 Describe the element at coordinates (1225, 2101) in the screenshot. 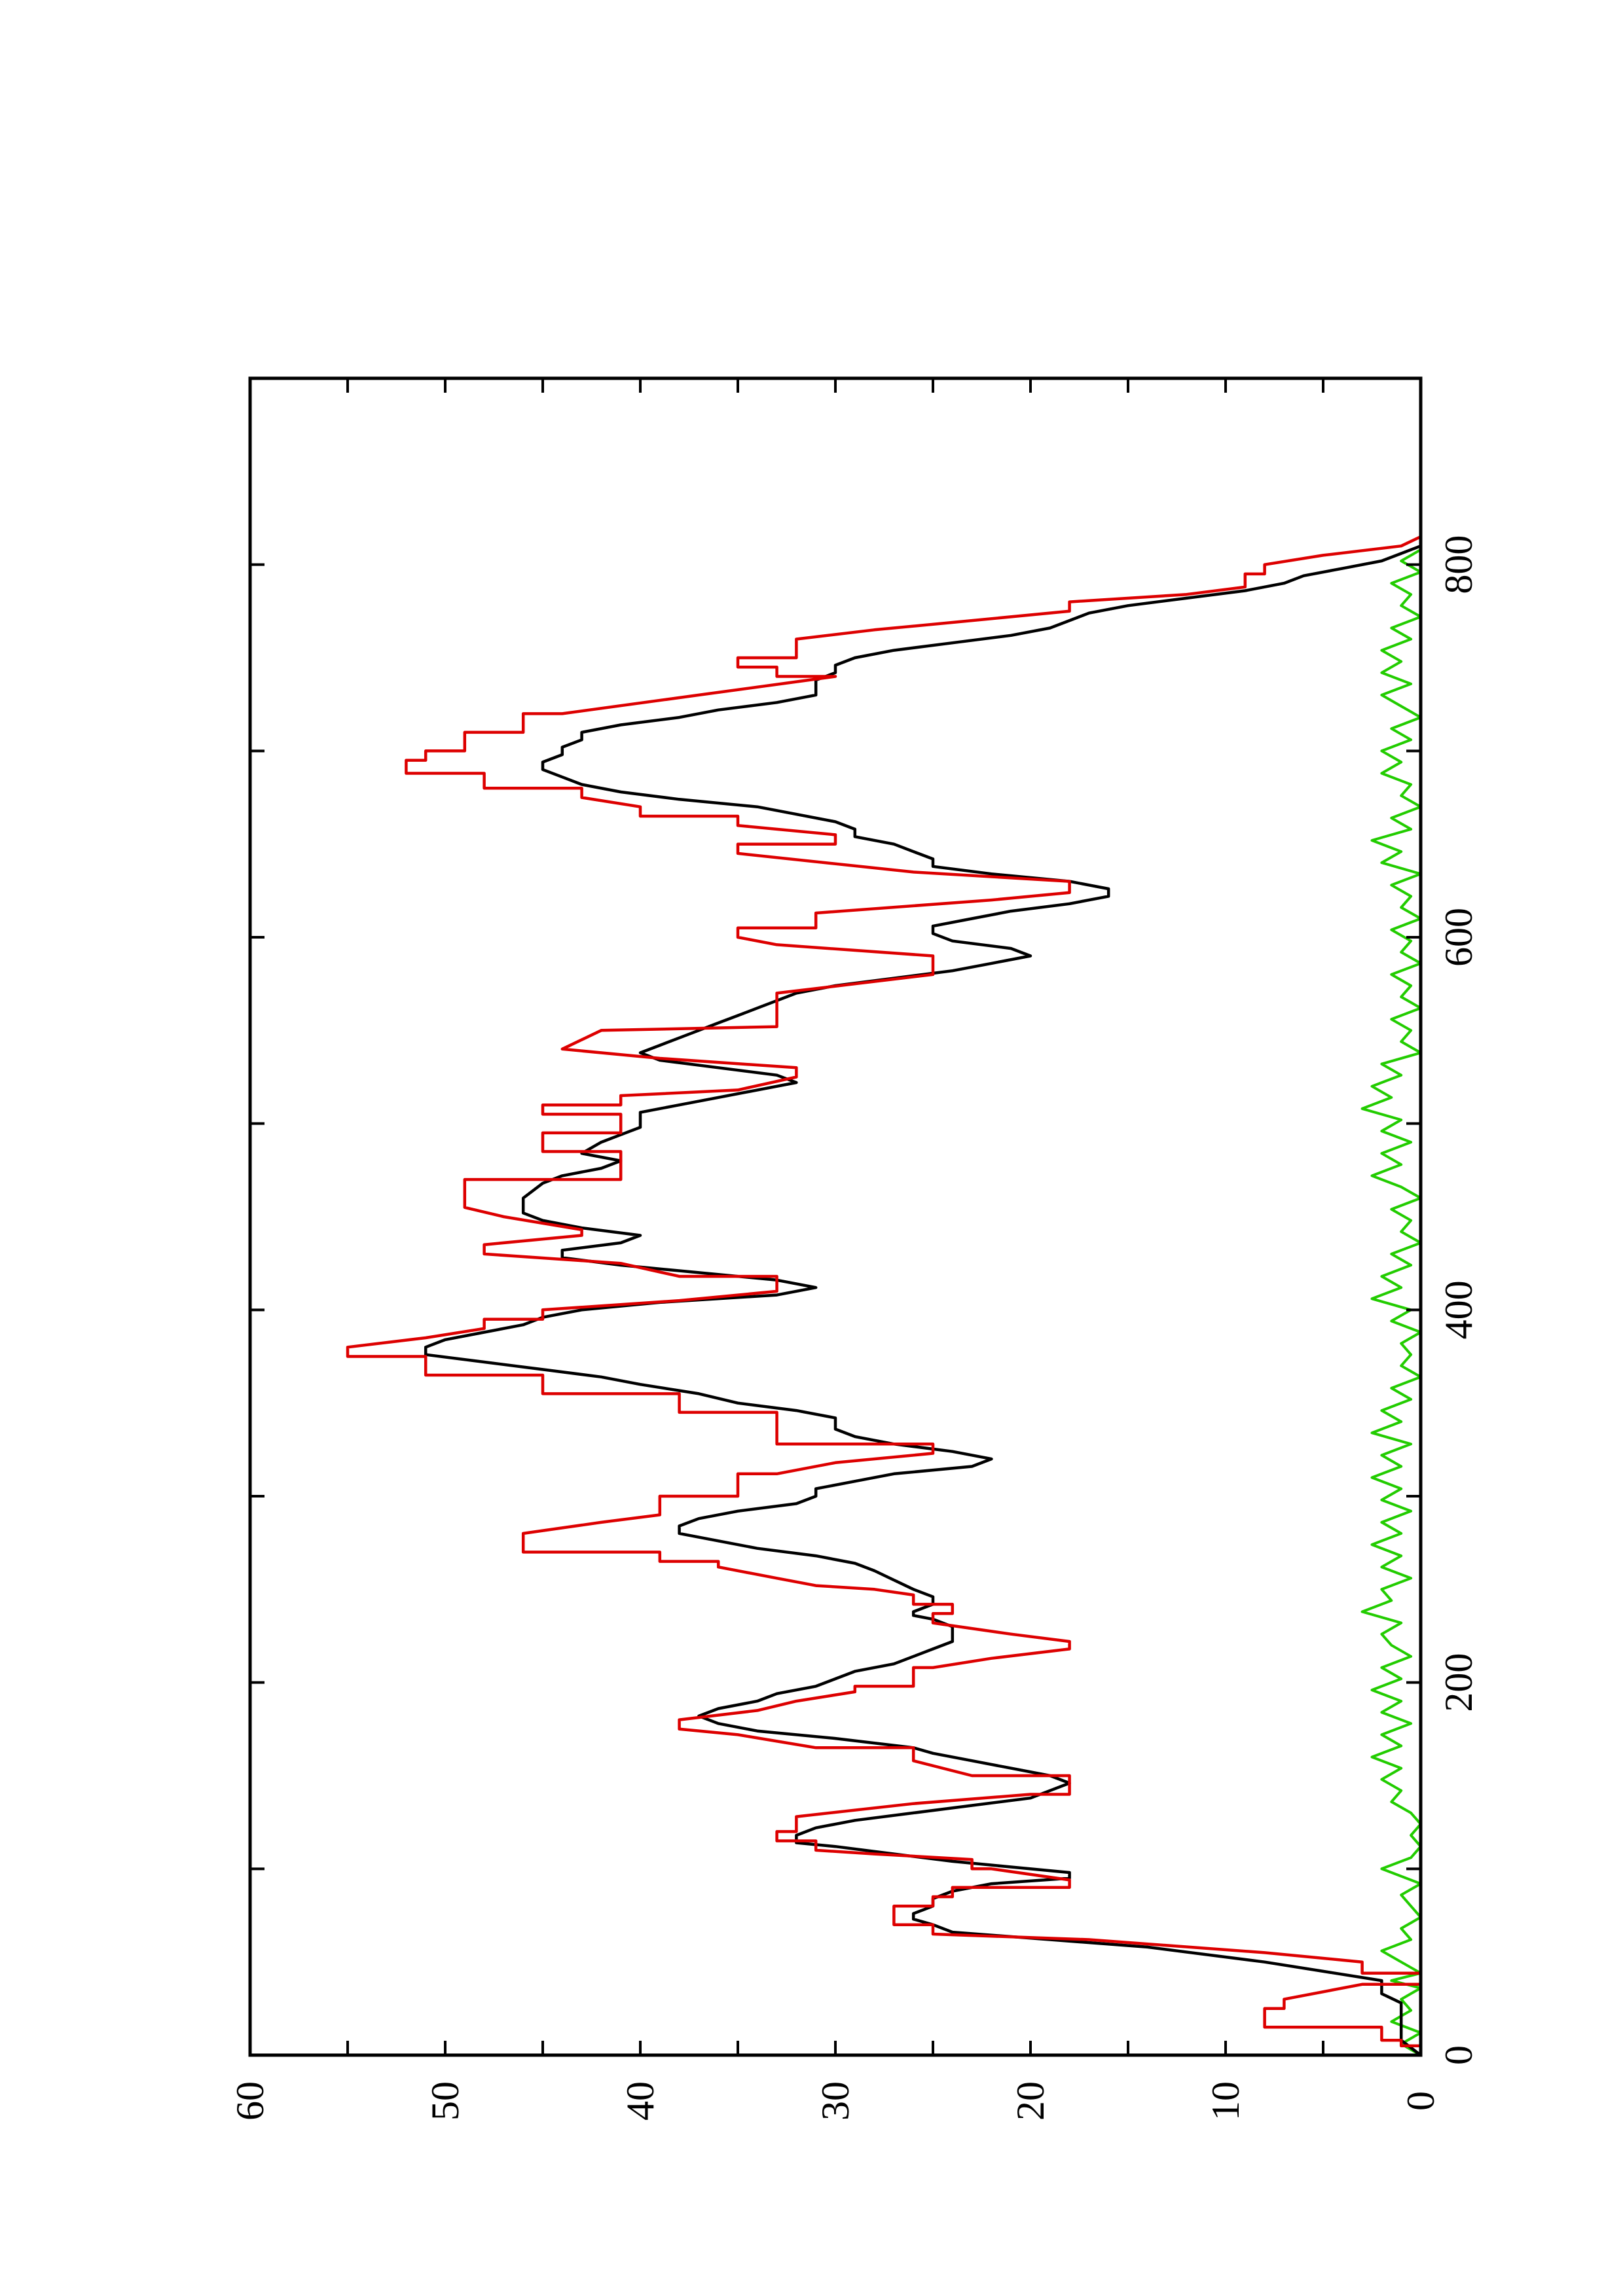

I see `y-tick-label: 10` at that location.